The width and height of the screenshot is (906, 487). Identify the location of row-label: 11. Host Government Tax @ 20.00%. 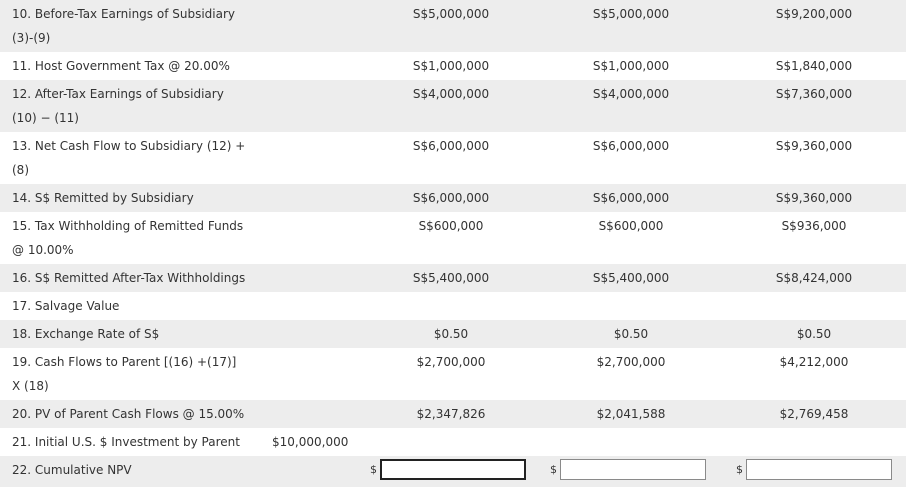
(121, 66).